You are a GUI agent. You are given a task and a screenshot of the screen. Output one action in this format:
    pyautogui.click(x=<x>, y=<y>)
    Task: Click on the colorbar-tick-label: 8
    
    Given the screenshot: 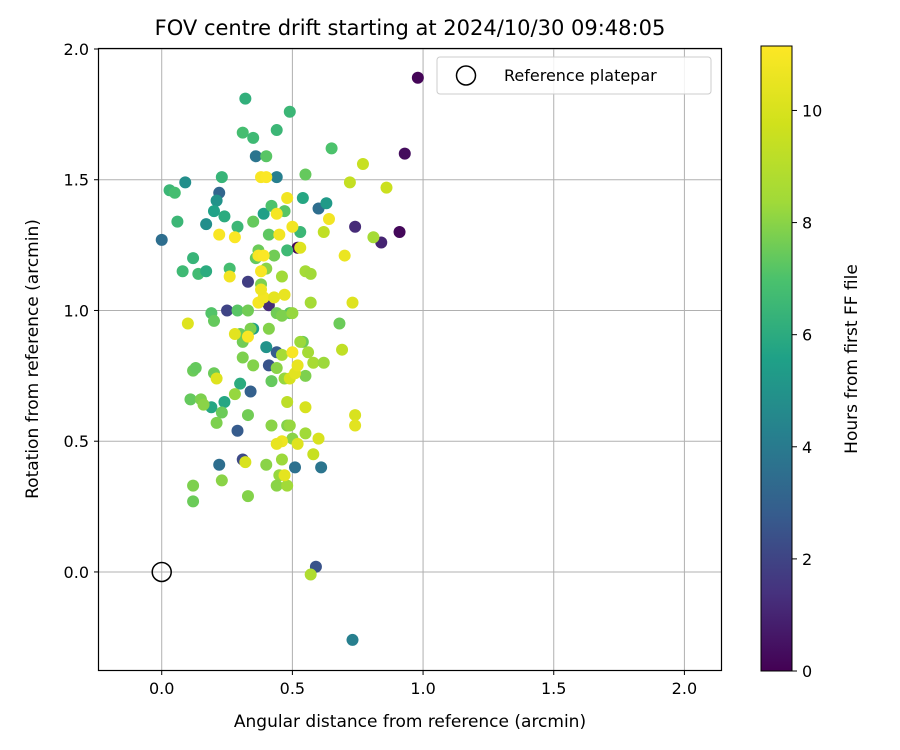 What is the action you would take?
    pyautogui.click(x=807, y=223)
    